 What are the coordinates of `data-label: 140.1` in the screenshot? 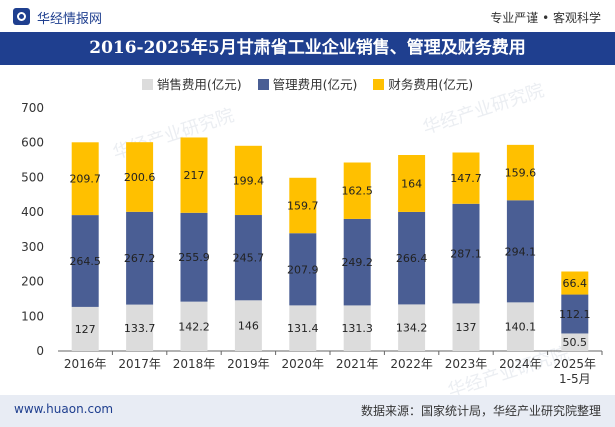 It's located at (521, 327).